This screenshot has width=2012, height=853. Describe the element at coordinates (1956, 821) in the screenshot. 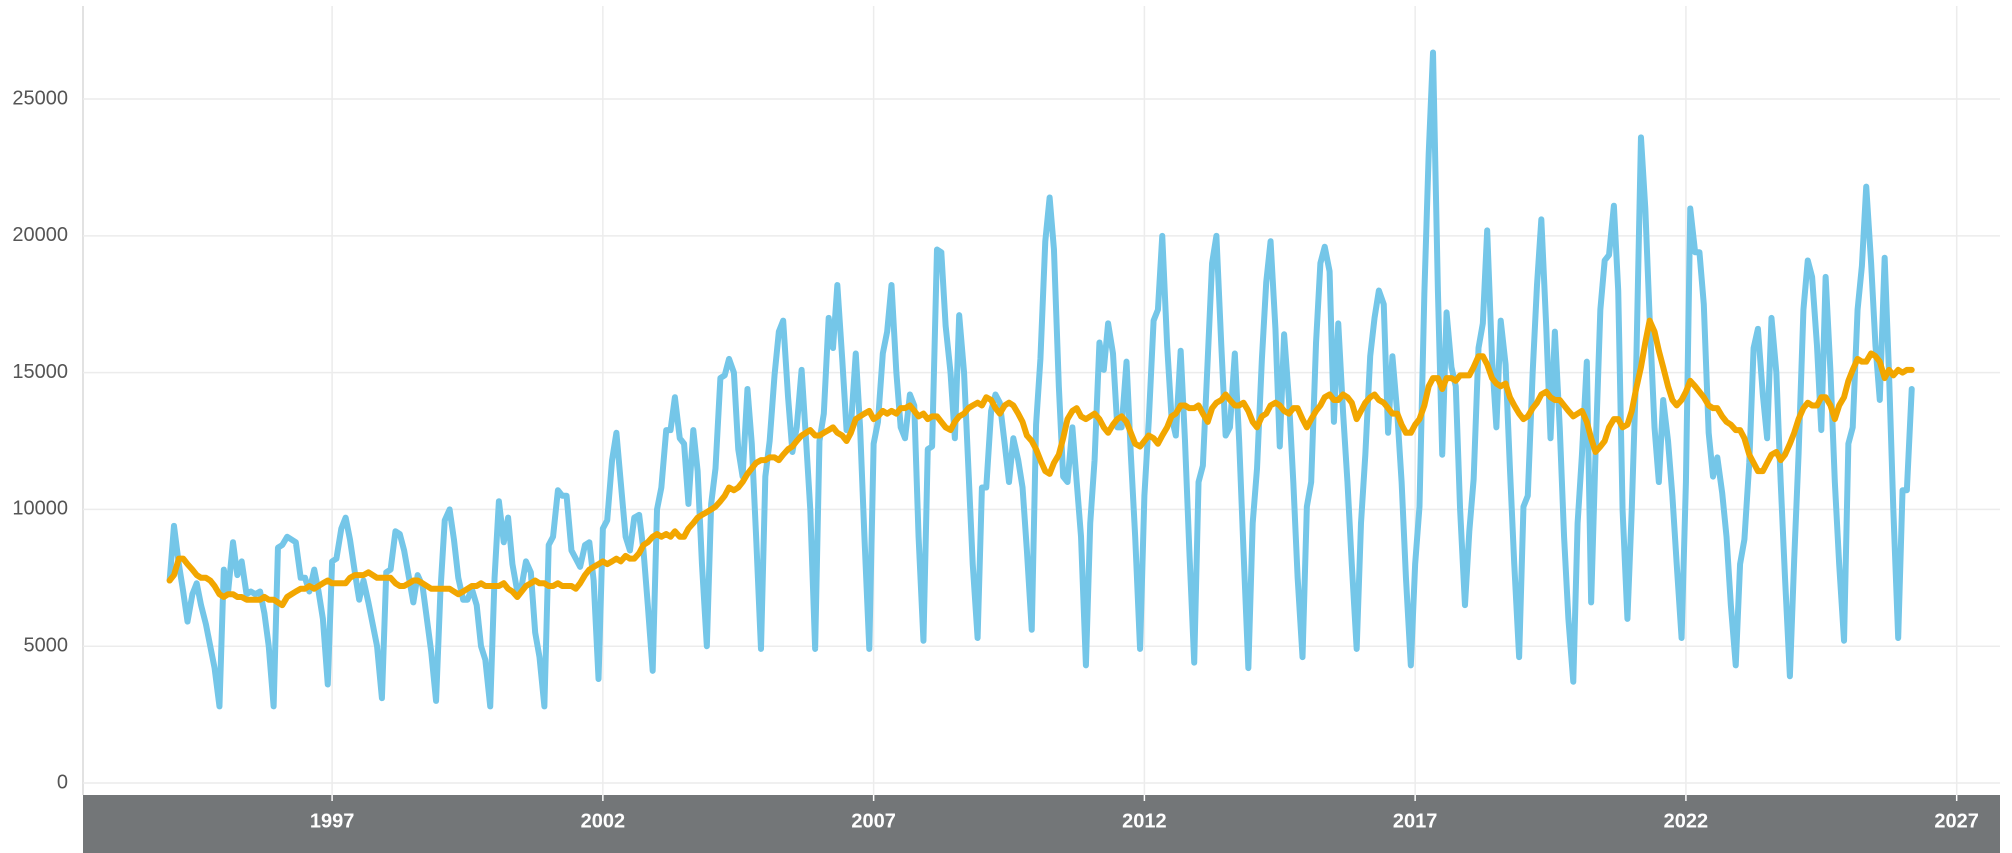

I see `x-tick-label: 2027` at that location.